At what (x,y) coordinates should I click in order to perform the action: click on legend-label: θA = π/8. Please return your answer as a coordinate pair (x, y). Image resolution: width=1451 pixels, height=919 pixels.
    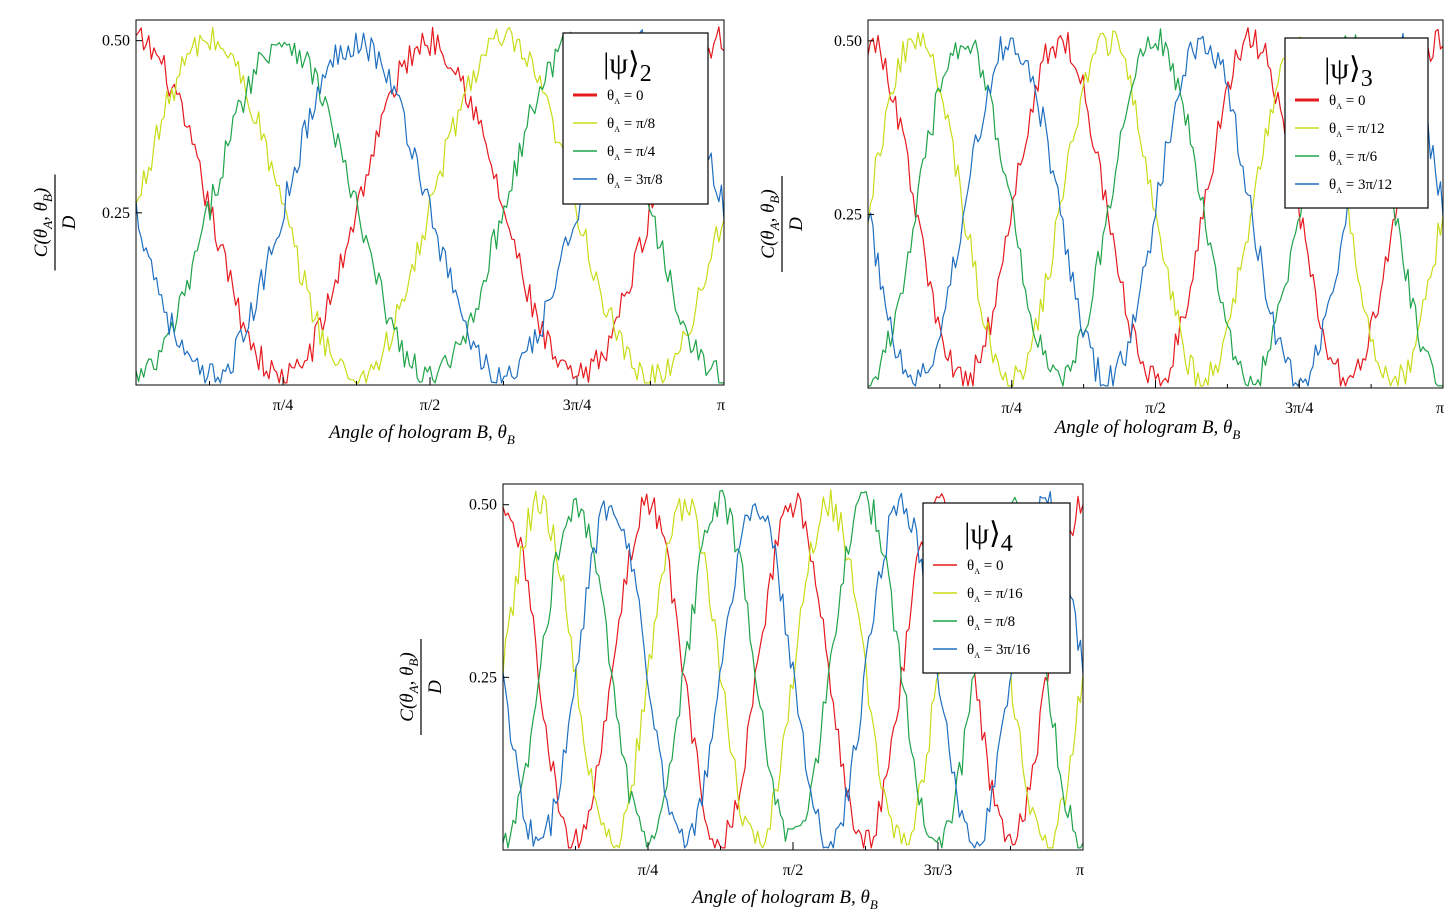
    Looking at the image, I should click on (991, 623).